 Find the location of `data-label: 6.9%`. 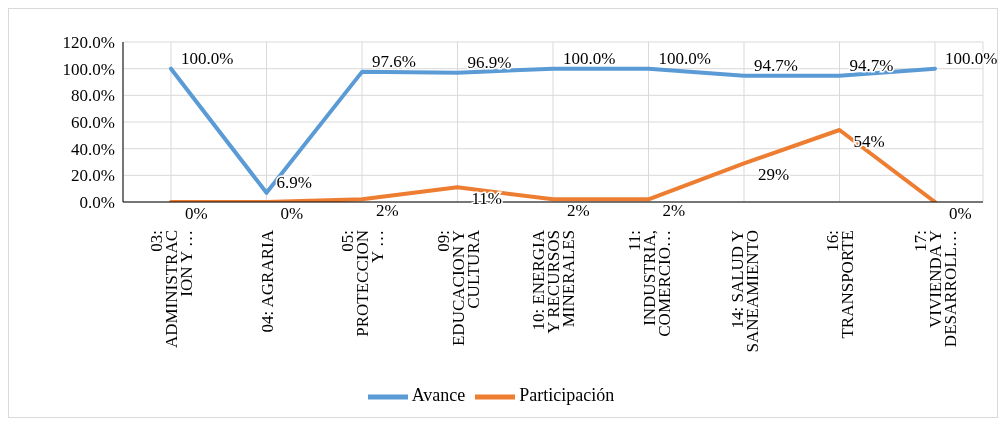

data-label: 6.9% is located at coordinates (294, 182).